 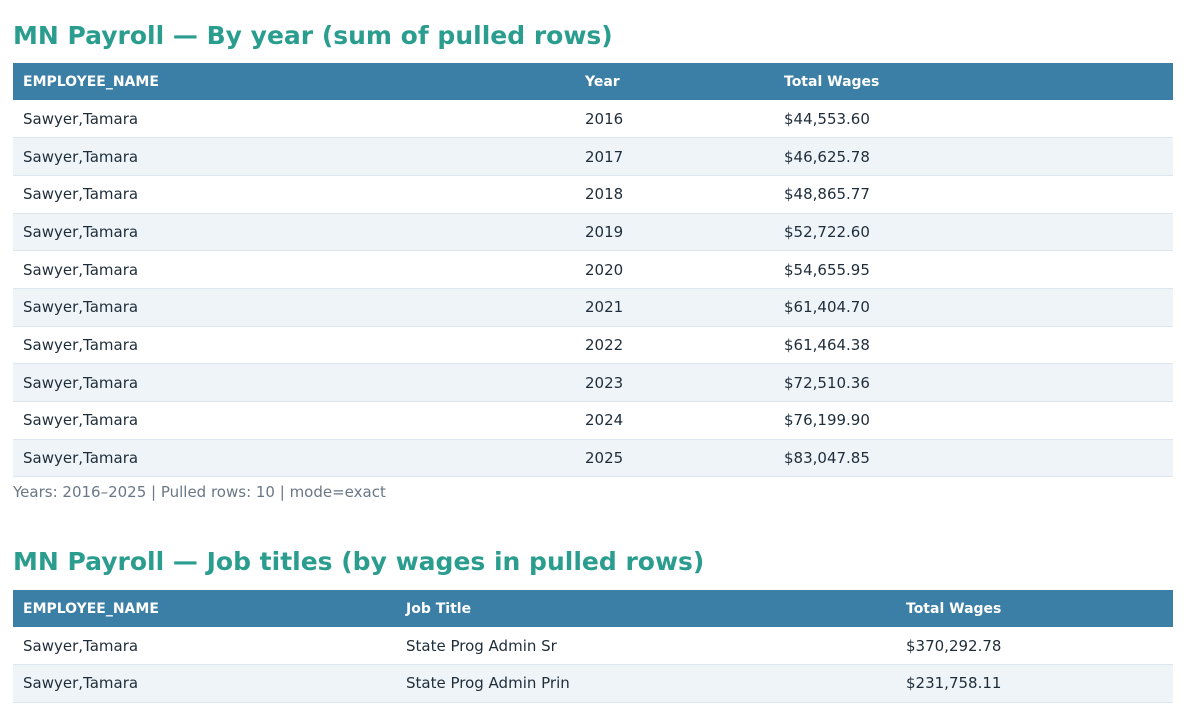 I want to click on job-titles-table-header: EMPLOYEE_NAME Job Title Total Wages, so click(x=593, y=608).